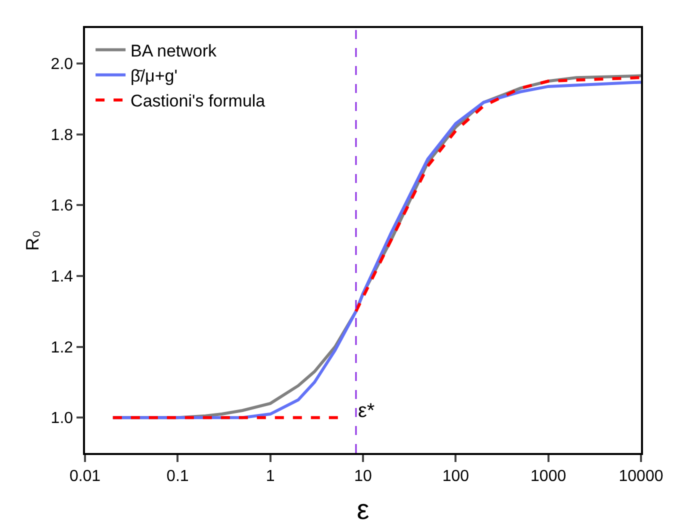  I want to click on y-tick-label: 1.4, so click(62, 277).